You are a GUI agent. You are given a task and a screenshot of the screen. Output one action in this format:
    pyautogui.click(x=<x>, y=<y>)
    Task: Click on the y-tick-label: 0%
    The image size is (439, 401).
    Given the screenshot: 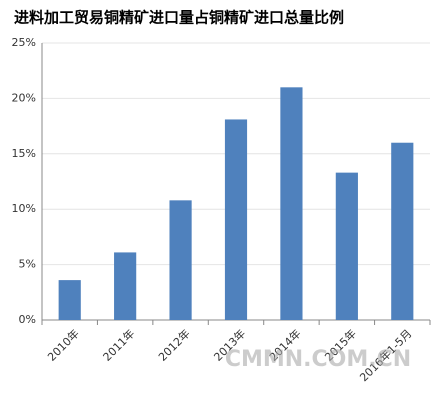 What is the action you would take?
    pyautogui.click(x=27, y=319)
    